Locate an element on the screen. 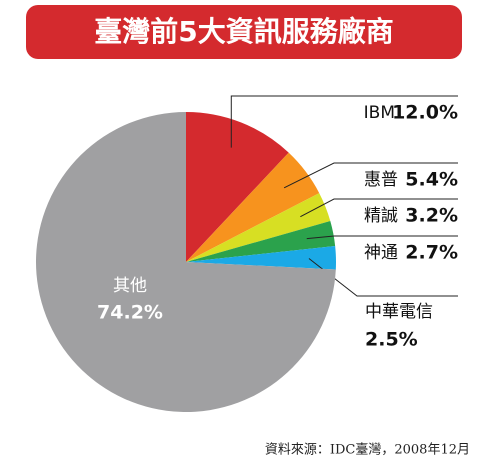 The image size is (480, 464). slice-value: 5.4% is located at coordinates (431, 180).